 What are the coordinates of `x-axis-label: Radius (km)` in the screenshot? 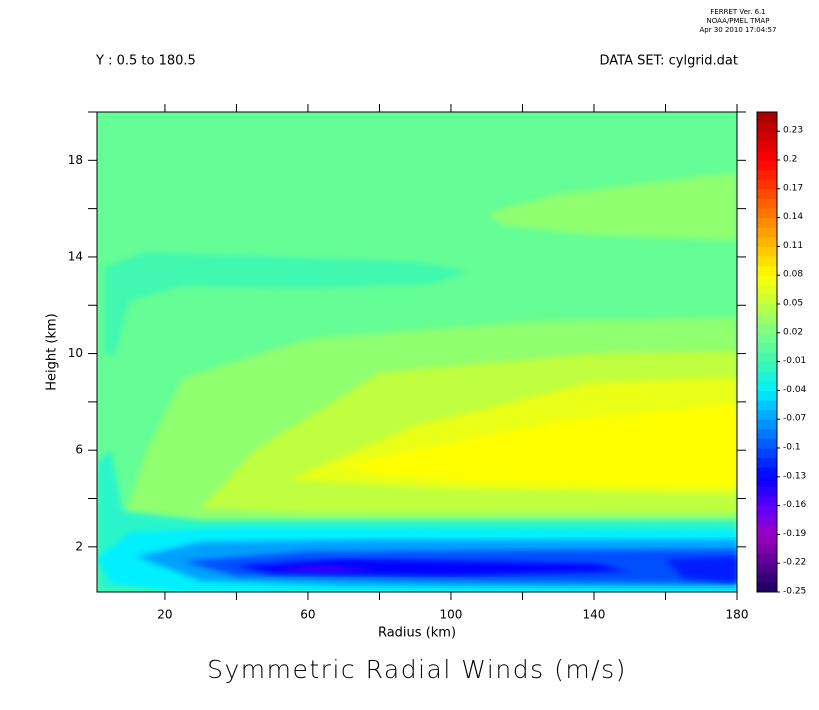 It's located at (417, 633).